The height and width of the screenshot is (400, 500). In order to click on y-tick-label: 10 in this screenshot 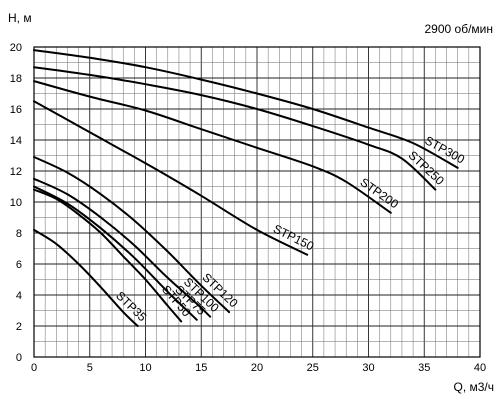, I will do `click(16, 203)`.